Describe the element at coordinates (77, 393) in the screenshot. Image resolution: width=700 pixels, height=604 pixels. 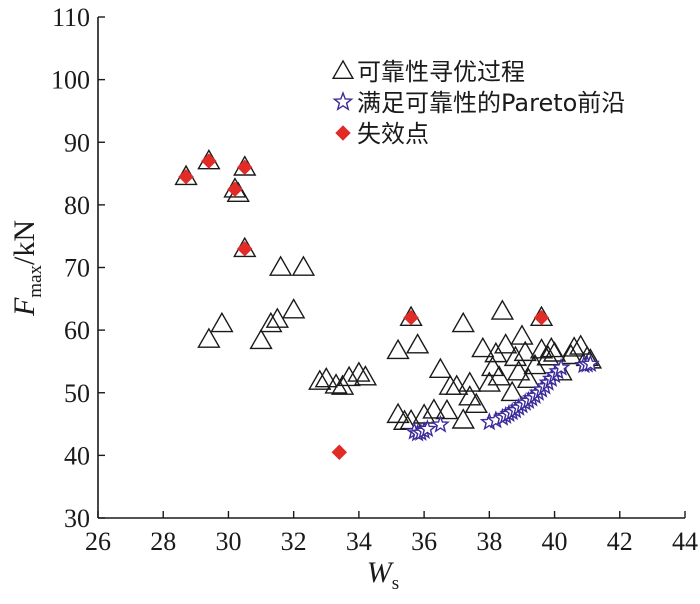
I see `y-tick-label: 50` at that location.